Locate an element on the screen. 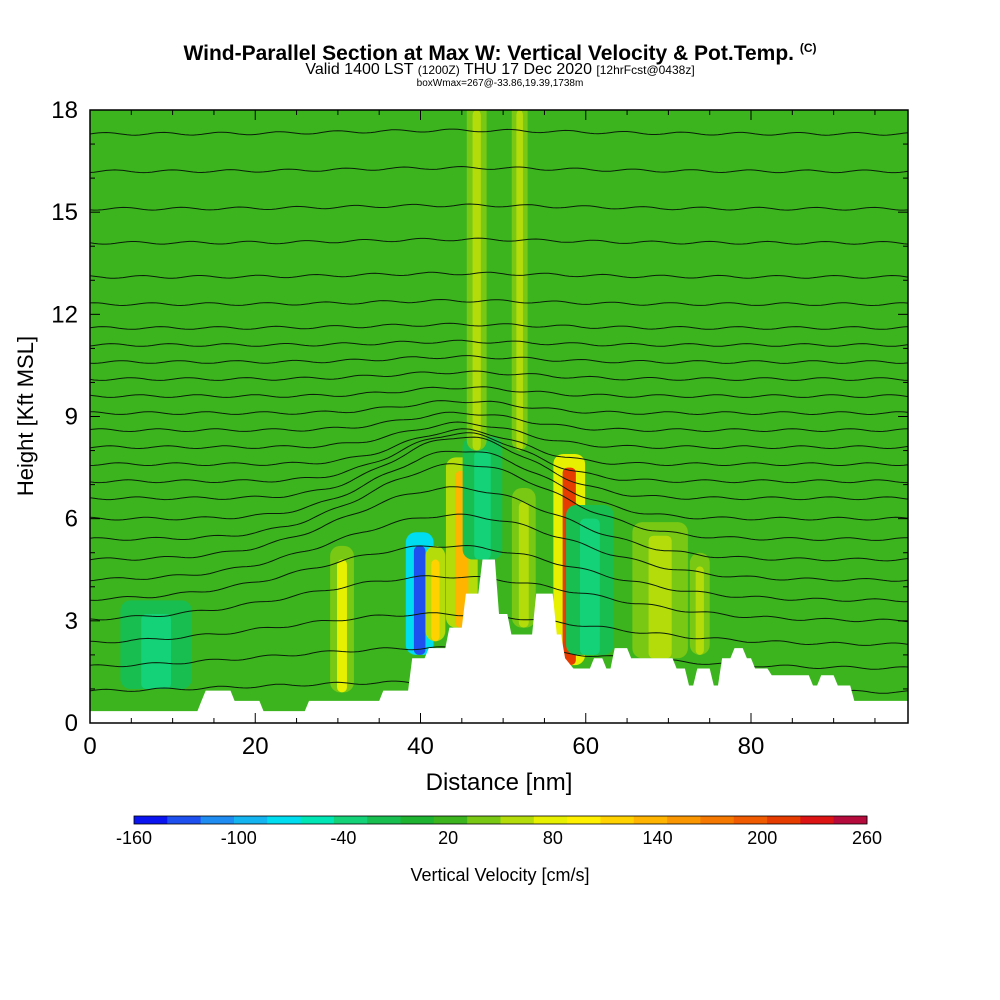 The image size is (1000, 1000). y-tick-label: 3 is located at coordinates (71, 621).